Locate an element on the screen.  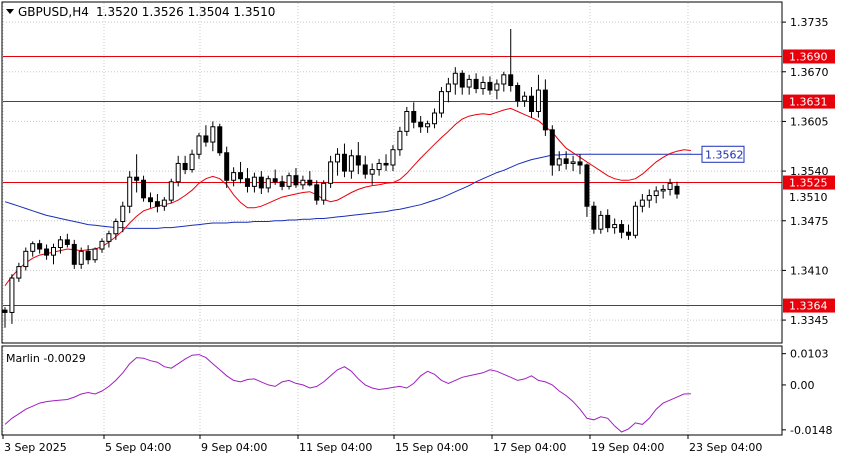
blue-level-label-box is located at coordinates (723, 154).